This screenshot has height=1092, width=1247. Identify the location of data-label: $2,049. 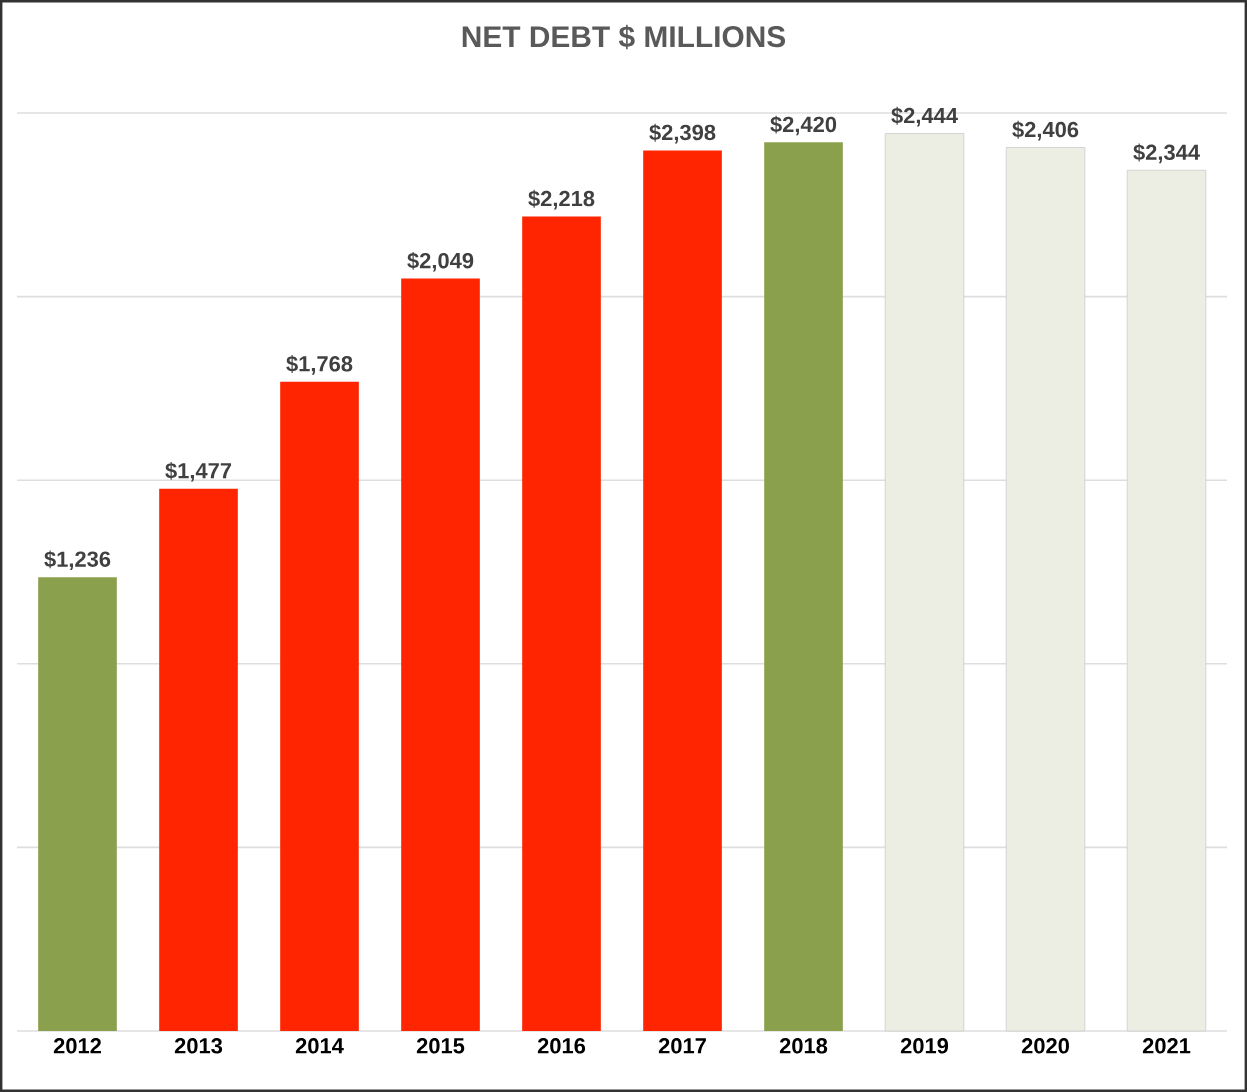
(440, 261).